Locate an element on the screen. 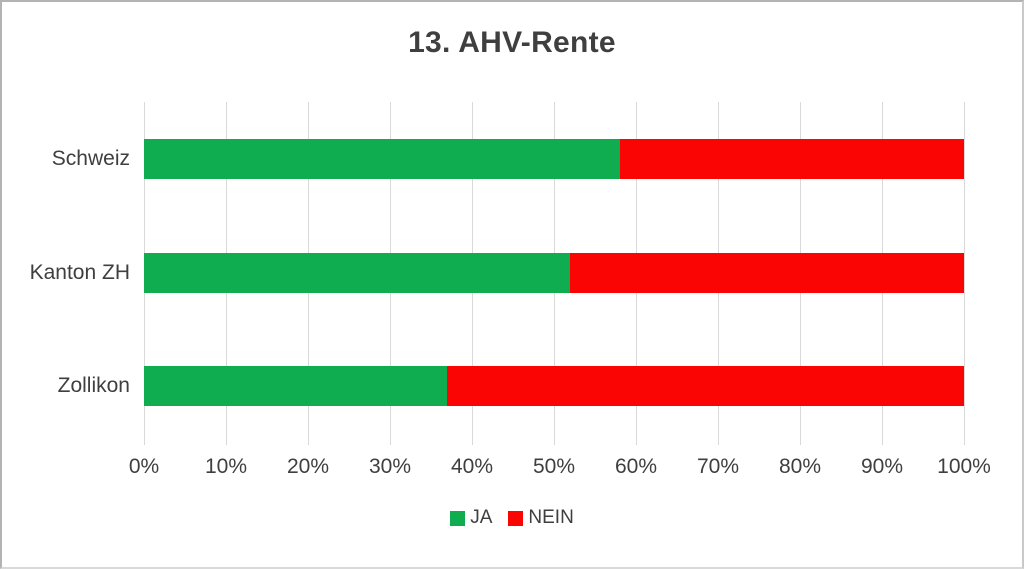 This screenshot has height=569, width=1024. y-axis-category-label: Zollikon is located at coordinates (93, 386).